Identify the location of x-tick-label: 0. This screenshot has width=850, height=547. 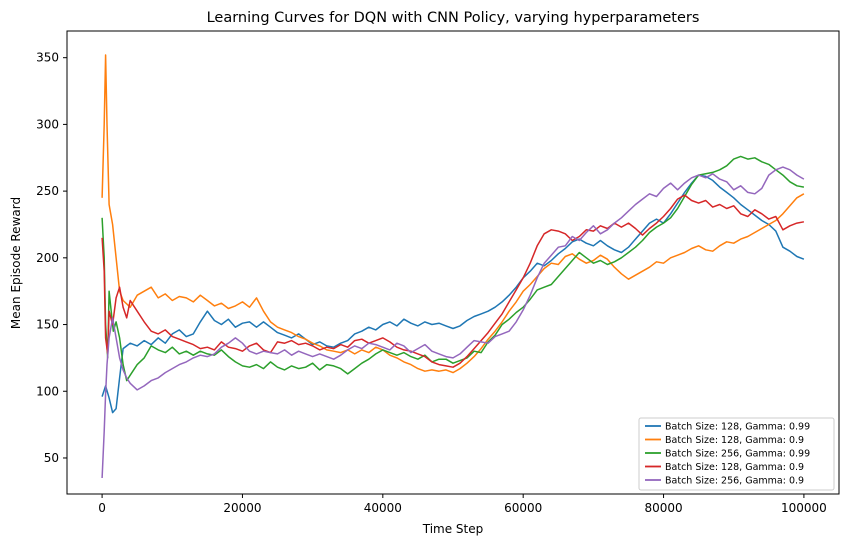
(102, 508).